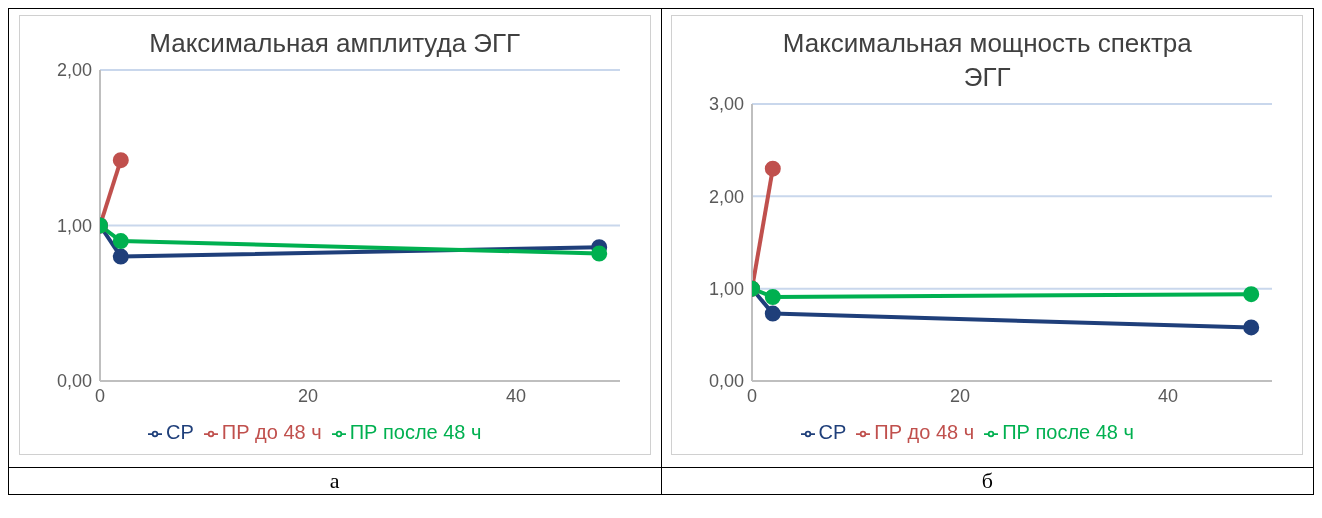  What do you see at coordinates (987, 60) in the screenshot?
I see `chart-title: Максимальная мощность спектра ЭГГ` at bounding box center [987, 60].